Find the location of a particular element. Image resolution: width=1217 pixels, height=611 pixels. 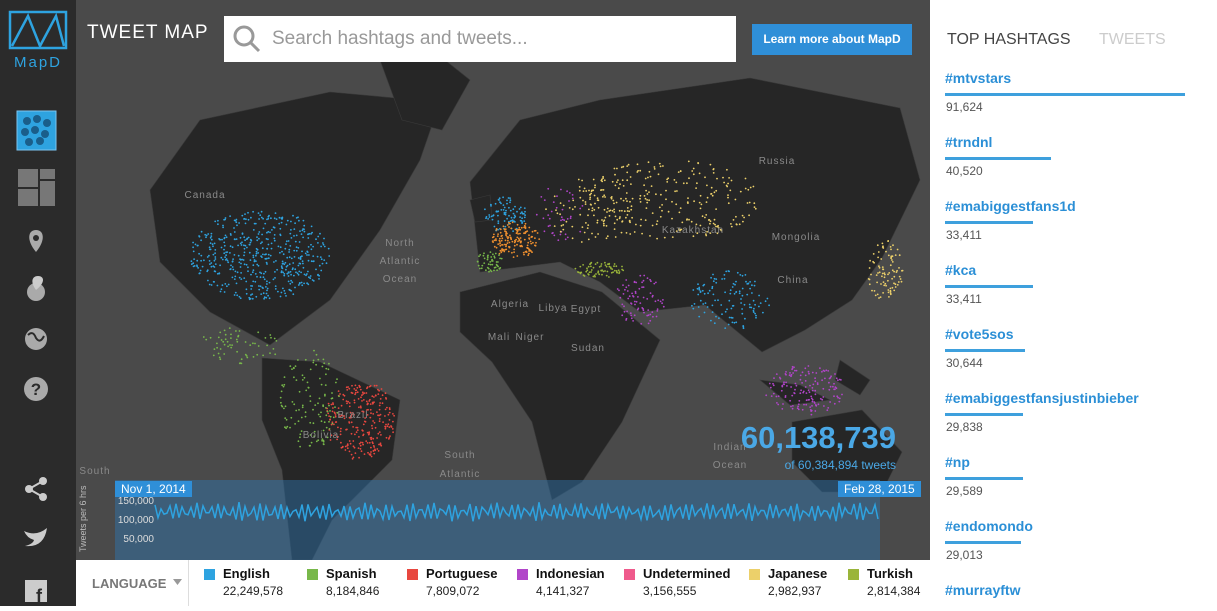

language-item: Turkish 2,814,384 is located at coordinates (884, 582).